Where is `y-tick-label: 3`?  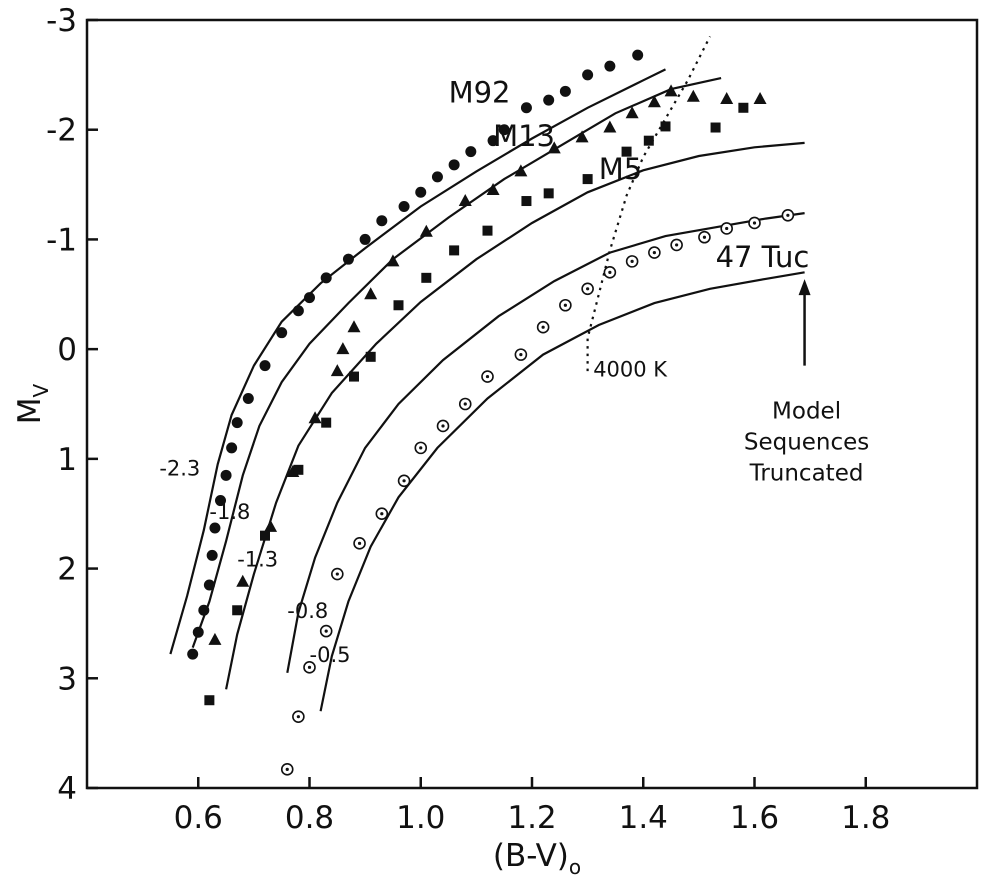 y-tick-label: 3 is located at coordinates (67, 679).